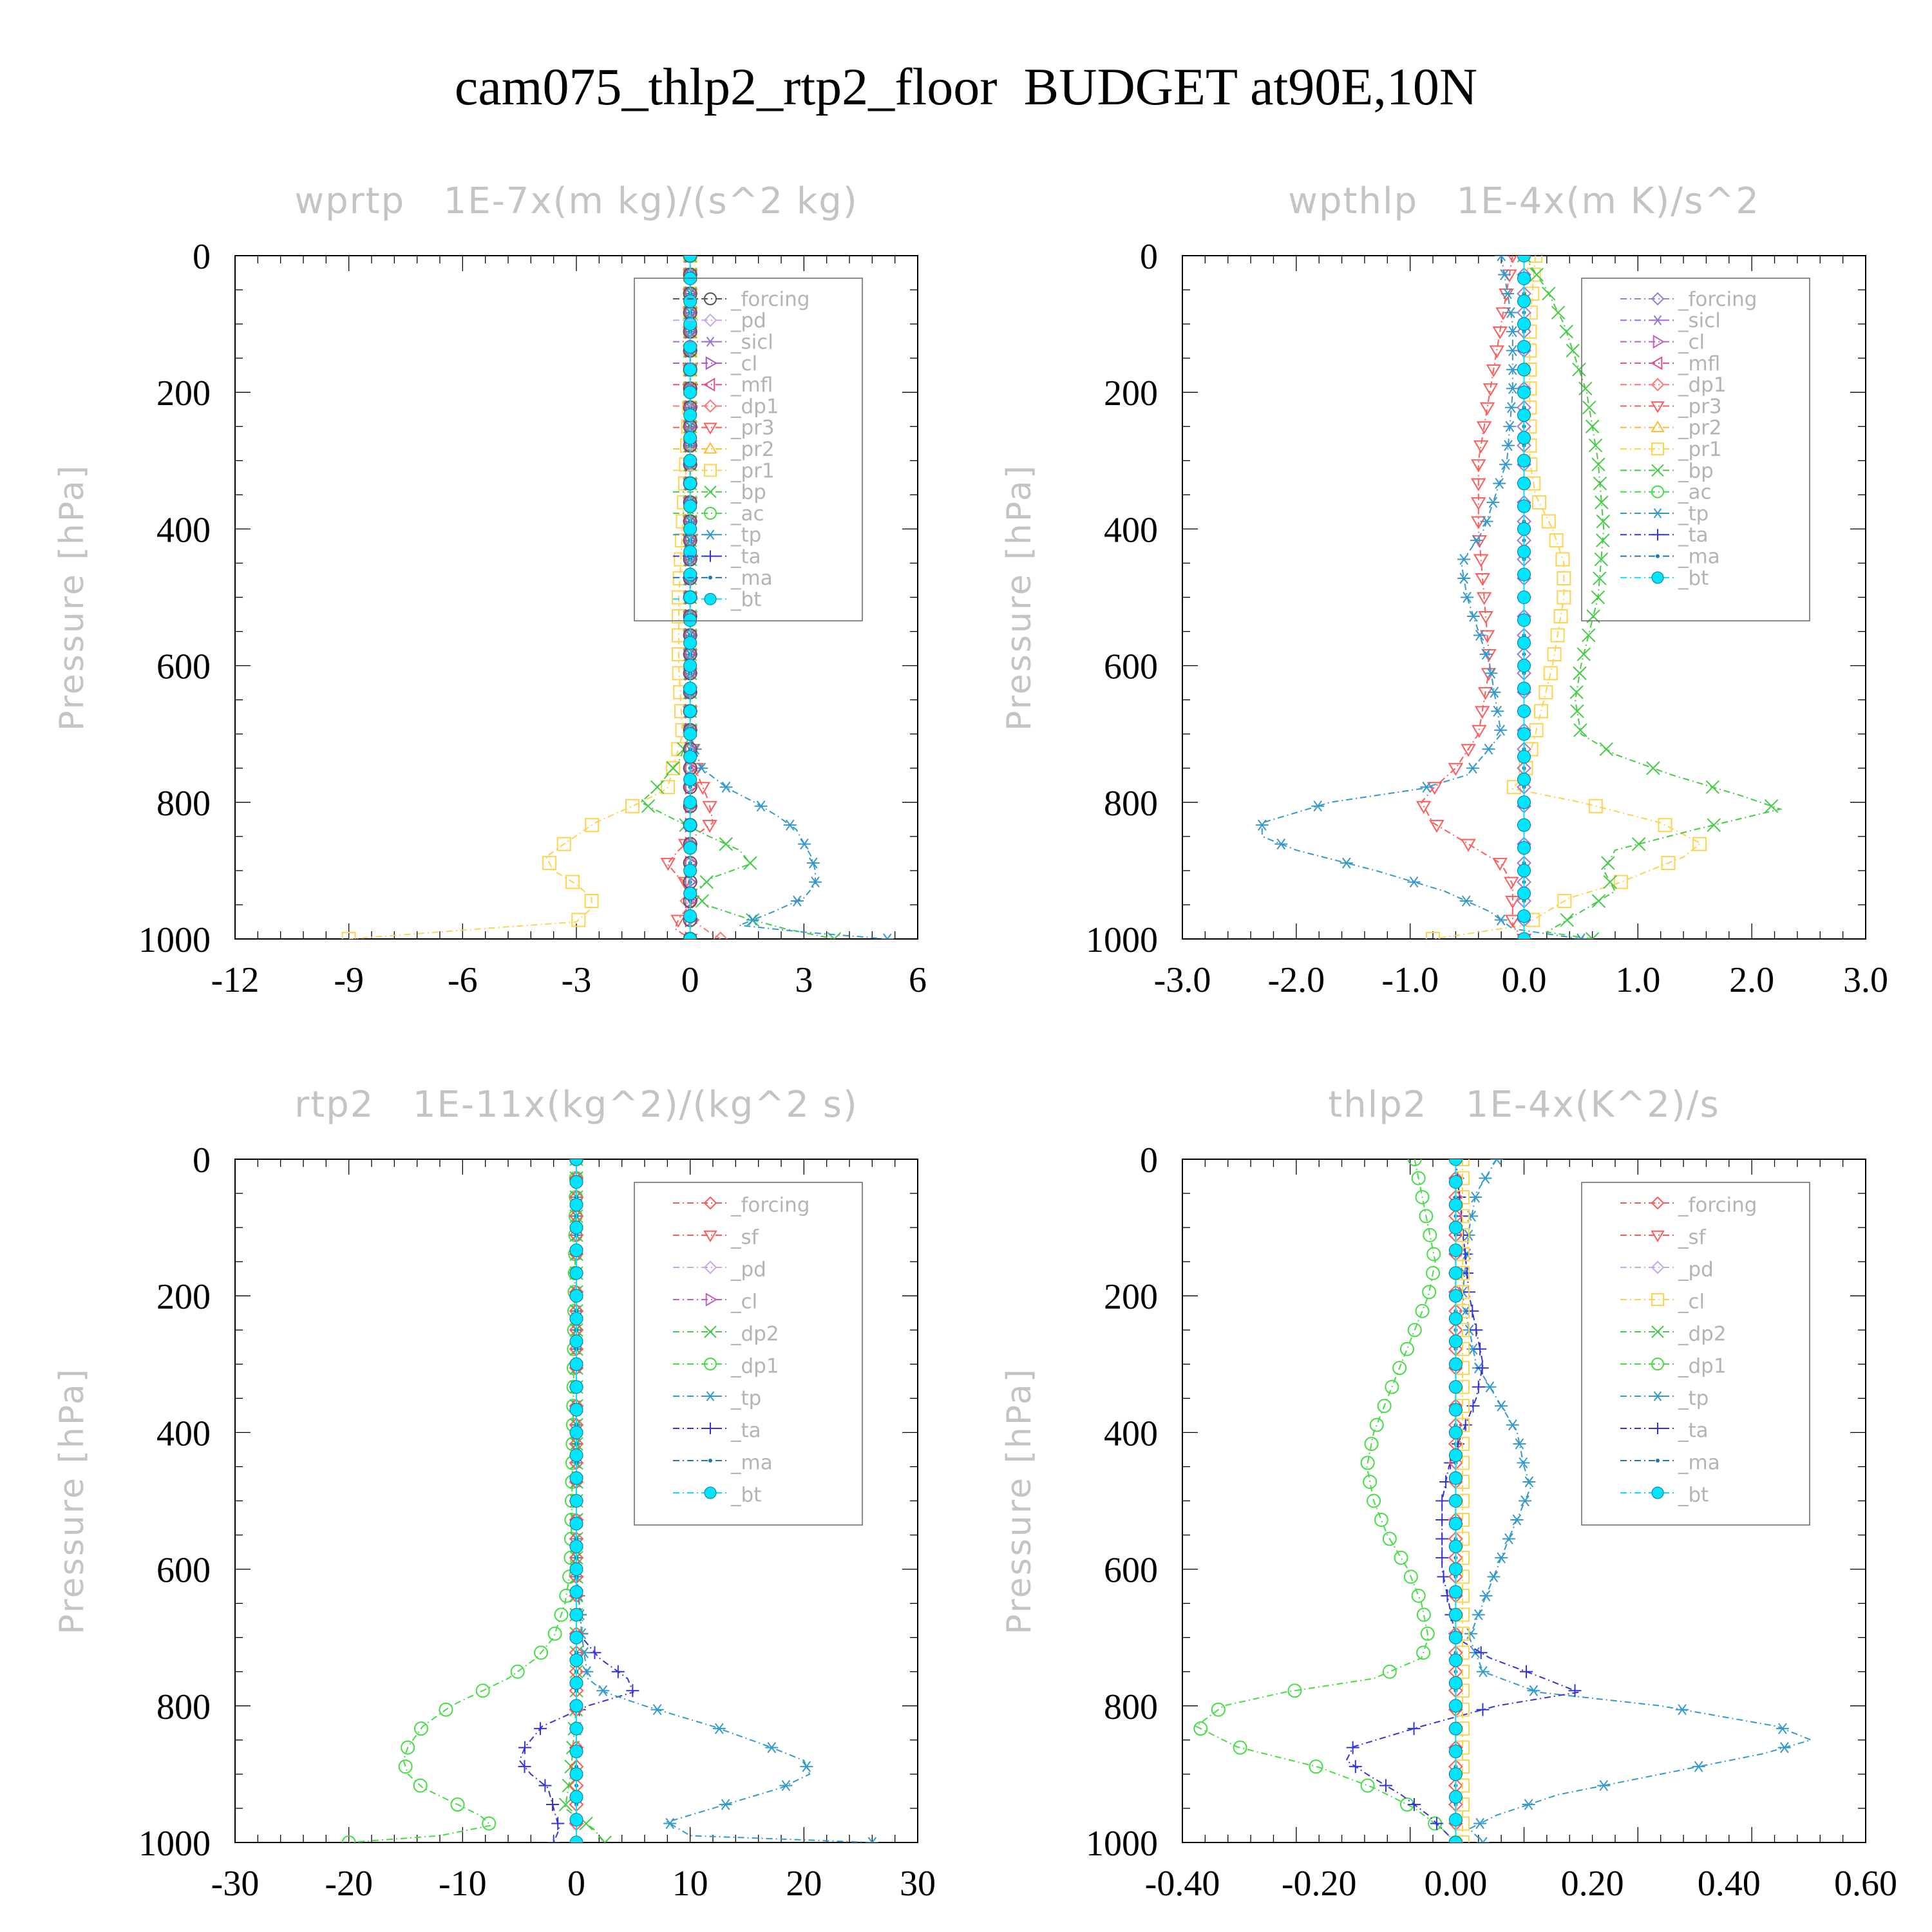 This screenshot has width=1932, height=1932. What do you see at coordinates (1455, 1884) in the screenshot?
I see `x-tick-label: 0.00` at bounding box center [1455, 1884].